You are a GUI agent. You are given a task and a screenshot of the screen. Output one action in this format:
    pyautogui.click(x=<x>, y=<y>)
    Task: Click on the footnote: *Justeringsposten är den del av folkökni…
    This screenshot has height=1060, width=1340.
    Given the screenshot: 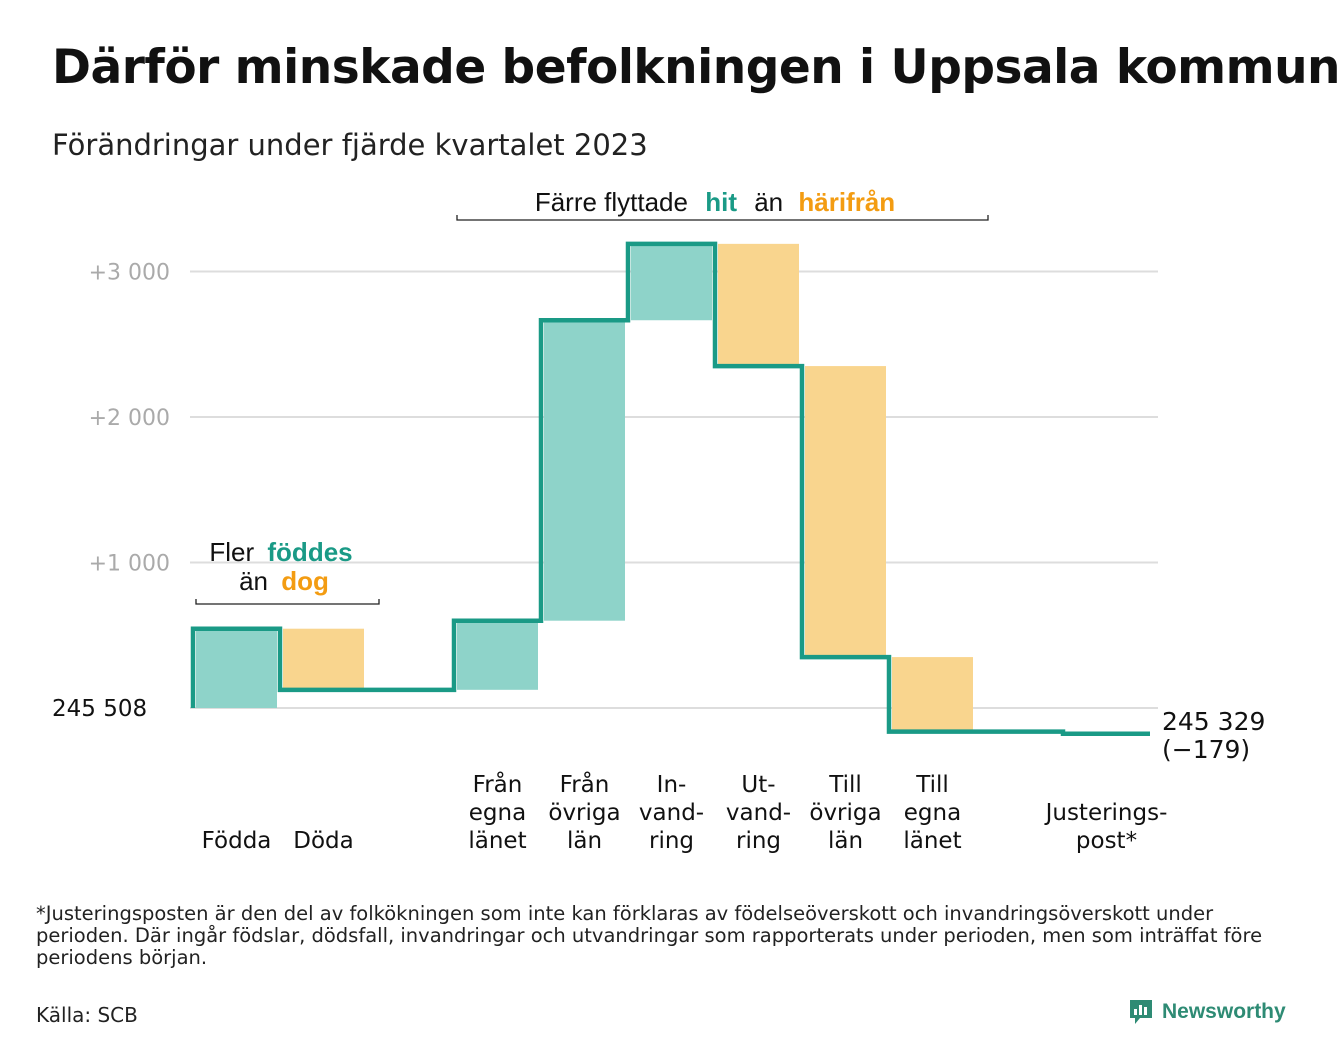 What is the action you would take?
    pyautogui.click(x=649, y=935)
    